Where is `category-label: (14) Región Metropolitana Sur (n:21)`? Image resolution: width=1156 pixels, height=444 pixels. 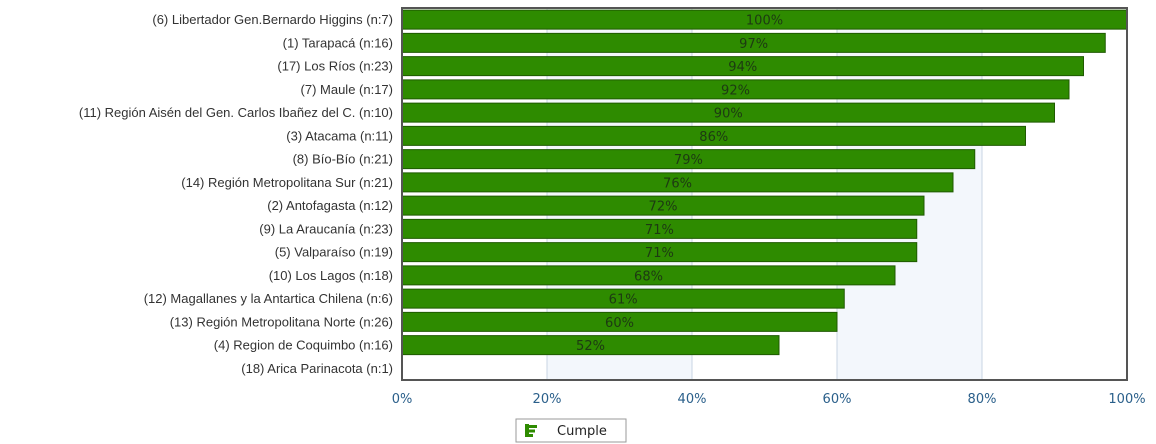 category-label: (14) Región Metropolitana Sur (n:21) is located at coordinates (287, 182).